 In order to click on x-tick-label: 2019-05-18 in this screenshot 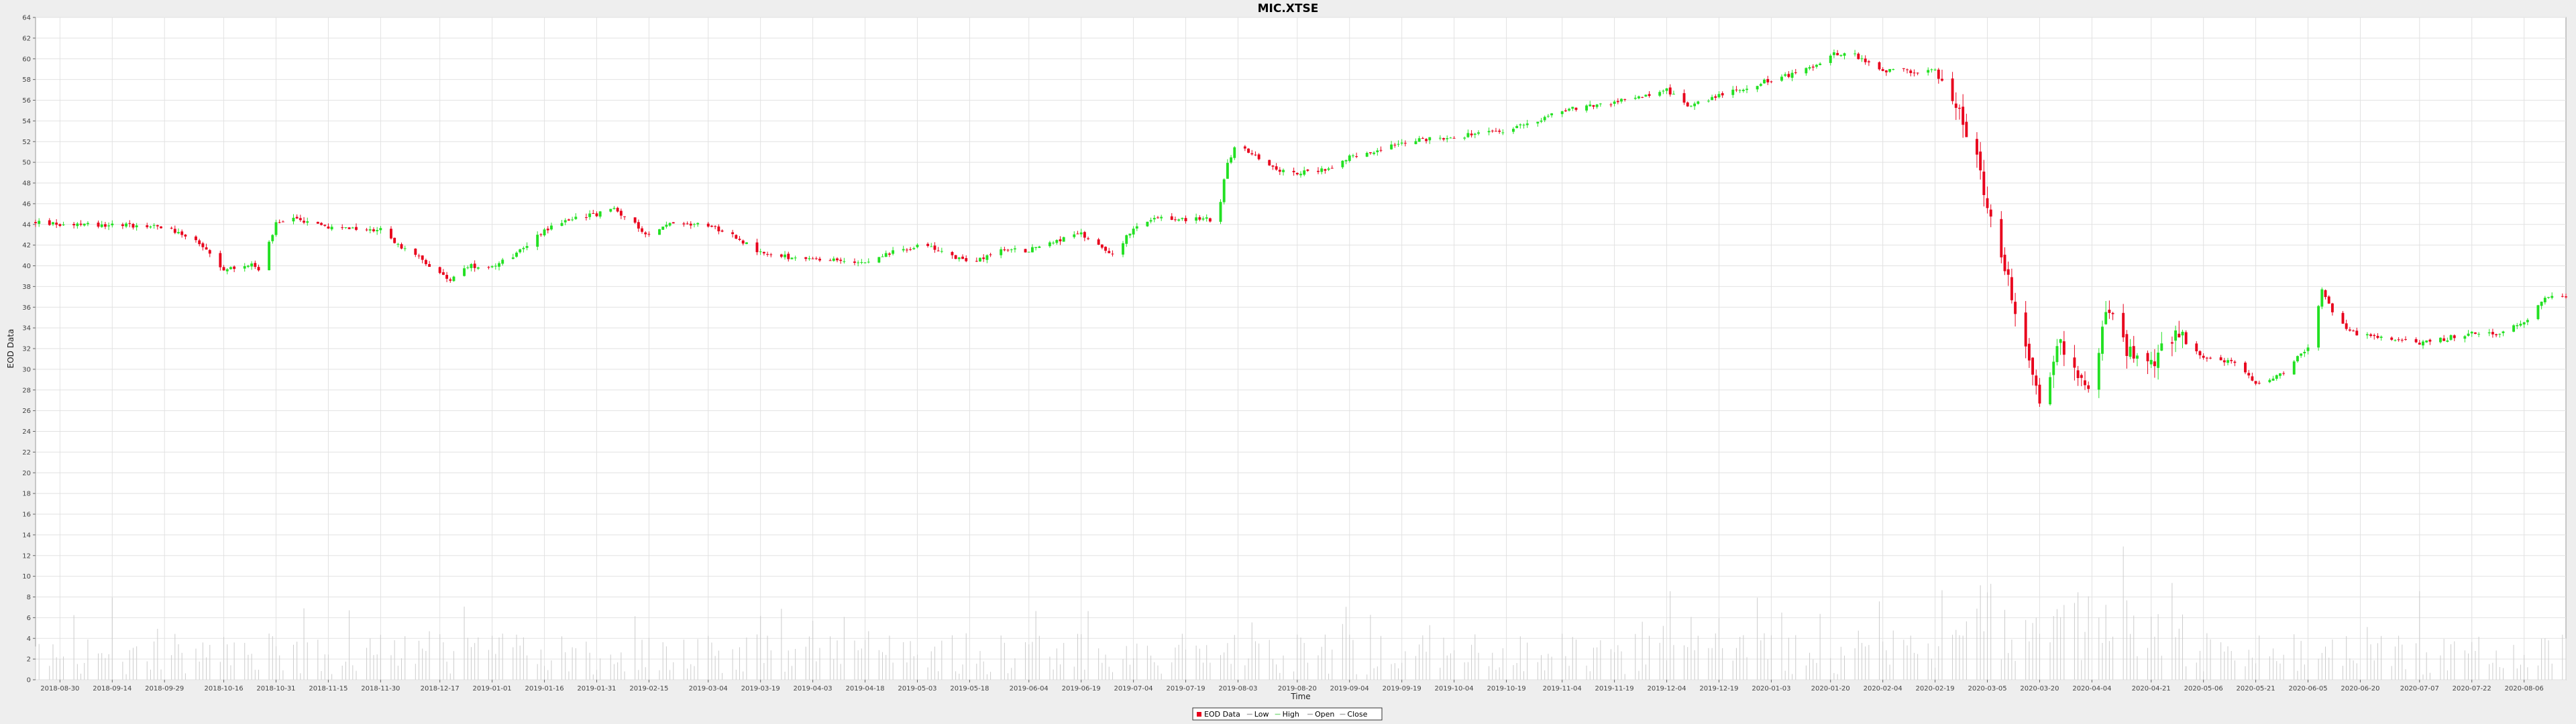, I will do `click(969, 688)`.